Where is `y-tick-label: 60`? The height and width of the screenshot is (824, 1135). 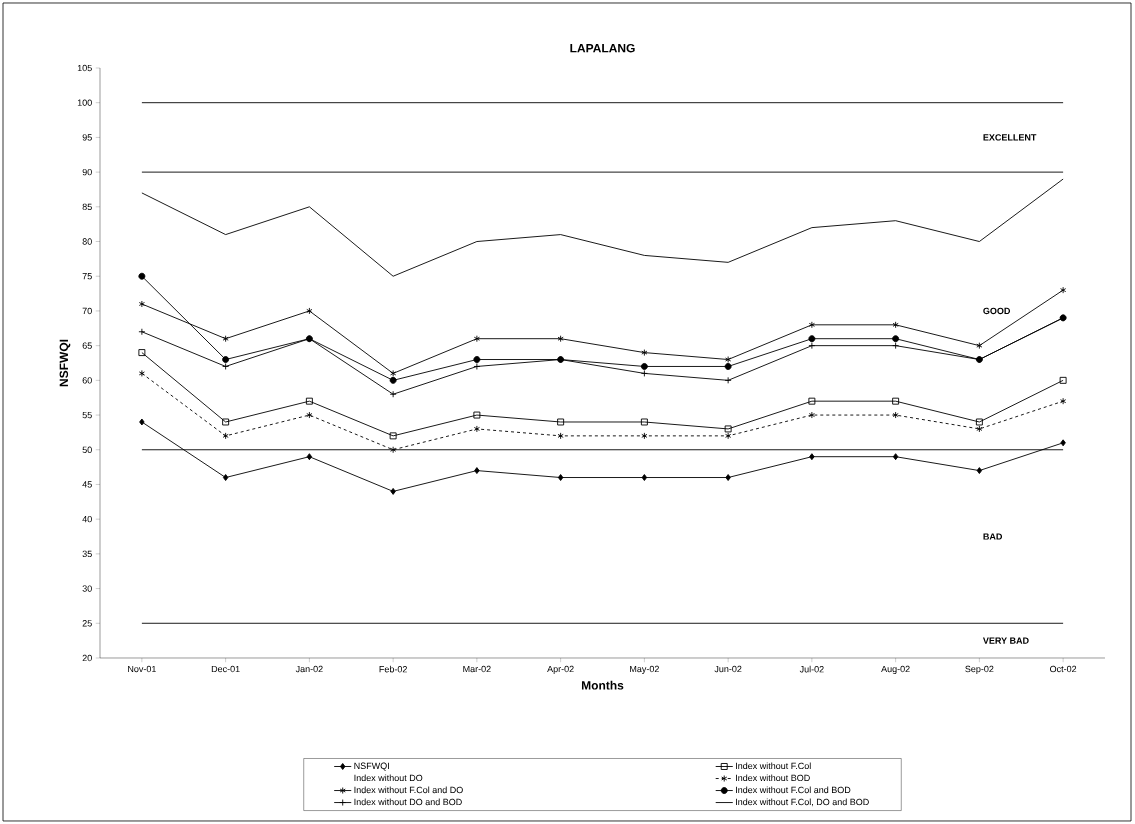 y-tick-label: 60 is located at coordinates (87, 380).